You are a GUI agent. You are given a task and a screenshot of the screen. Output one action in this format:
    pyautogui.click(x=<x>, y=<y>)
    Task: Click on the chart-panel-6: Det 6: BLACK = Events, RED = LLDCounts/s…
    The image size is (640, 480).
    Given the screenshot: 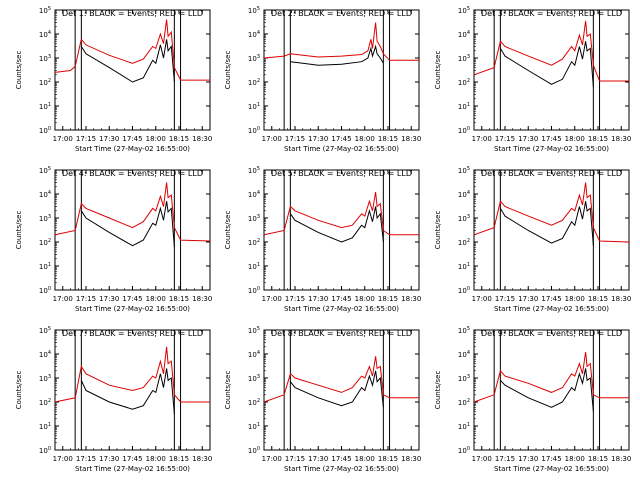 What is the action you would take?
    pyautogui.click(x=532, y=239)
    